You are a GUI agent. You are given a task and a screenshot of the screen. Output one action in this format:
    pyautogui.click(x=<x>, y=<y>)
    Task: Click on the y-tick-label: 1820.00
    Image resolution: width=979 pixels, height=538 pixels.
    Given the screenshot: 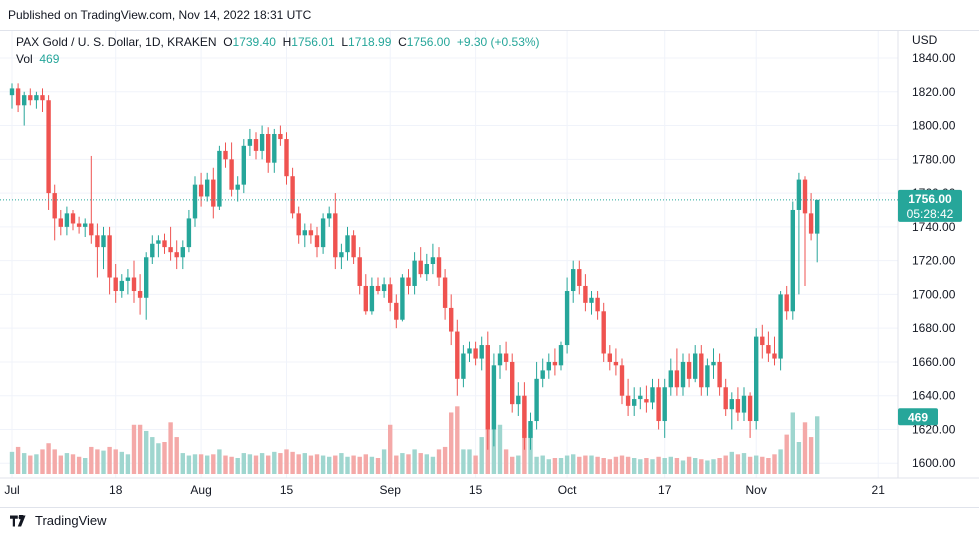 What is the action you would take?
    pyautogui.click(x=934, y=92)
    